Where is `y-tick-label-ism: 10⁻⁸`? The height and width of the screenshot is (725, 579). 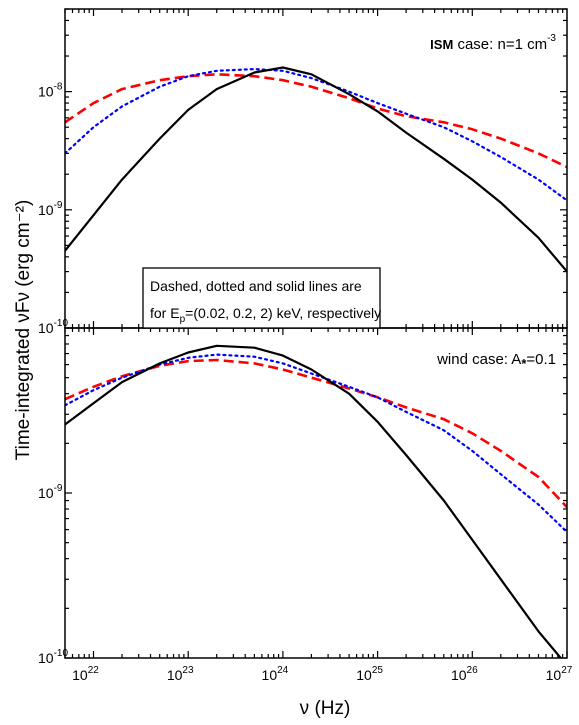 y-tick-label-ism: 10⁻⁸ is located at coordinates (50, 91).